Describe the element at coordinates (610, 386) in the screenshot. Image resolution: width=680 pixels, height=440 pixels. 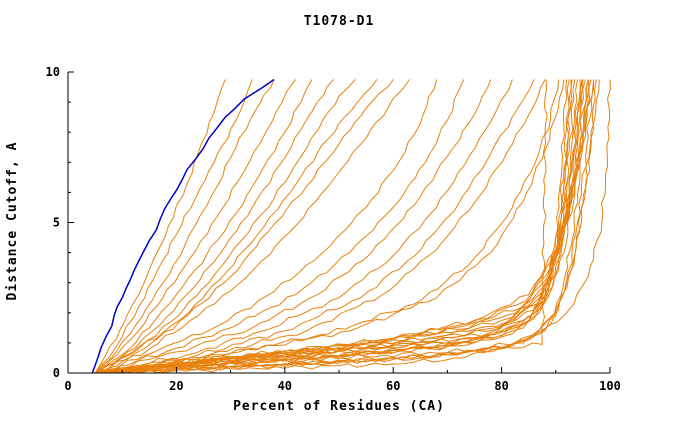
I see `x-tick-label: 100` at that location.